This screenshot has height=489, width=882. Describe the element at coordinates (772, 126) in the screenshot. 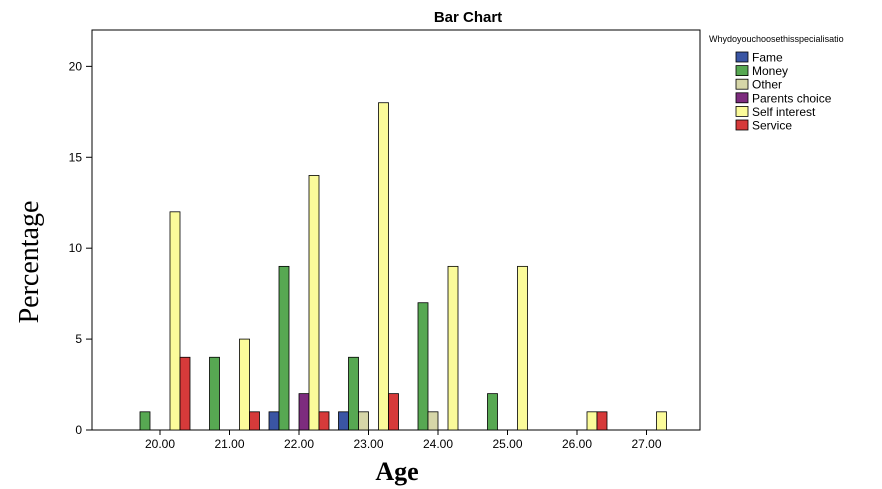

I see `legend-label: Service` at that location.